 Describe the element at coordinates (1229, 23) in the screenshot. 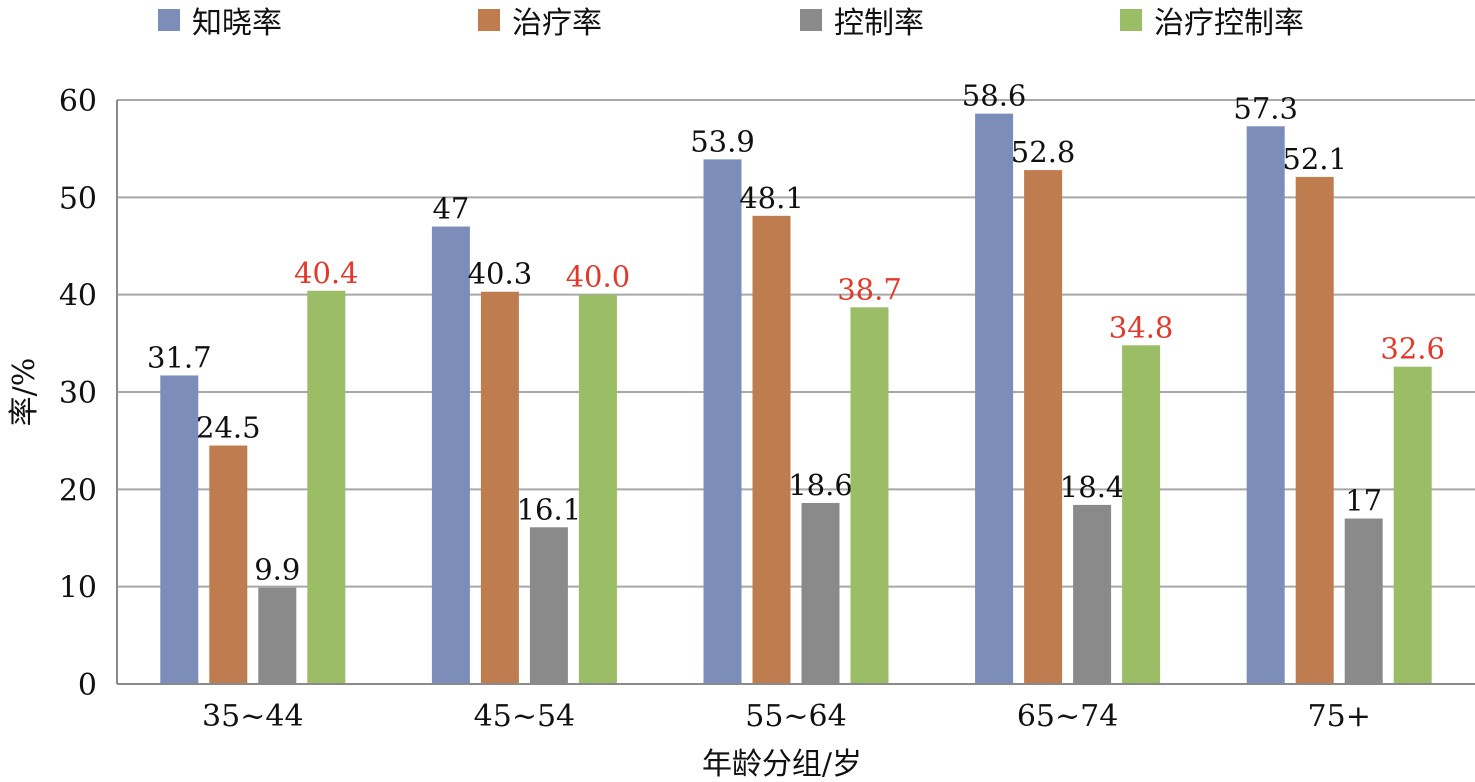

I see `legend-label: 治疗控制率` at that location.